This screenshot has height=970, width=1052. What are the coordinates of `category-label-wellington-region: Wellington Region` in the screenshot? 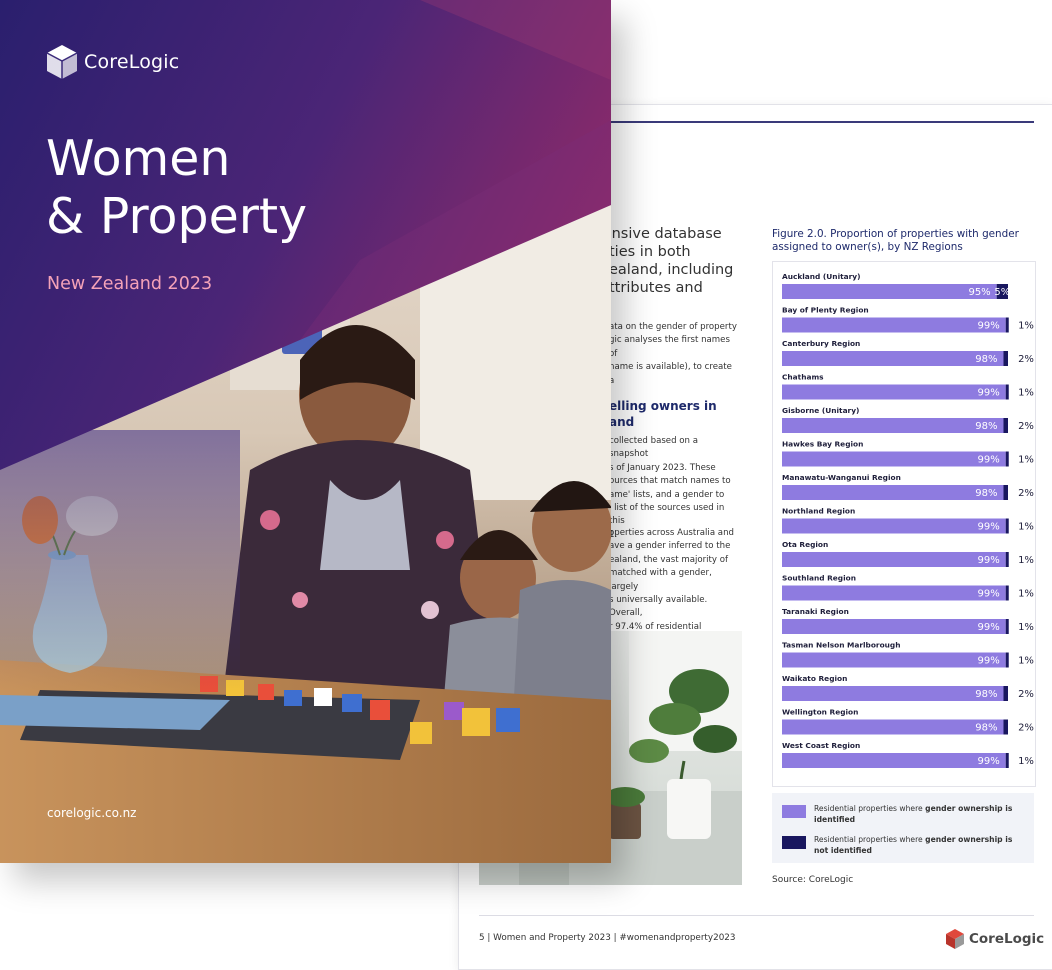 It's located at (820, 712).